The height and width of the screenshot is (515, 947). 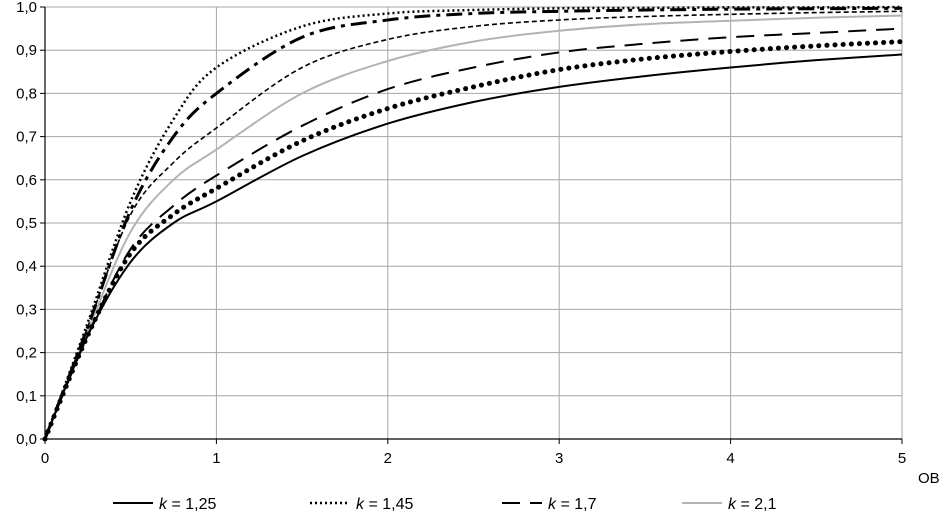 I want to click on y-tick-label: 0,1, so click(x=26, y=396).